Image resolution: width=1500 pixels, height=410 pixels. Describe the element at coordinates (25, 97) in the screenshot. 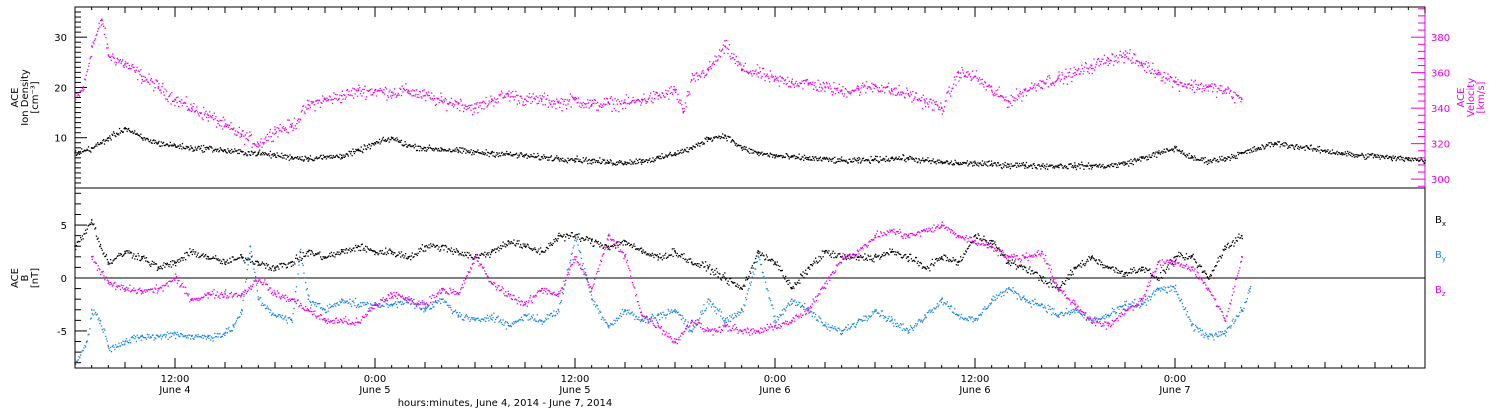

I see `left-axis-title: ACEIon Density[cm⁻³]` at that location.